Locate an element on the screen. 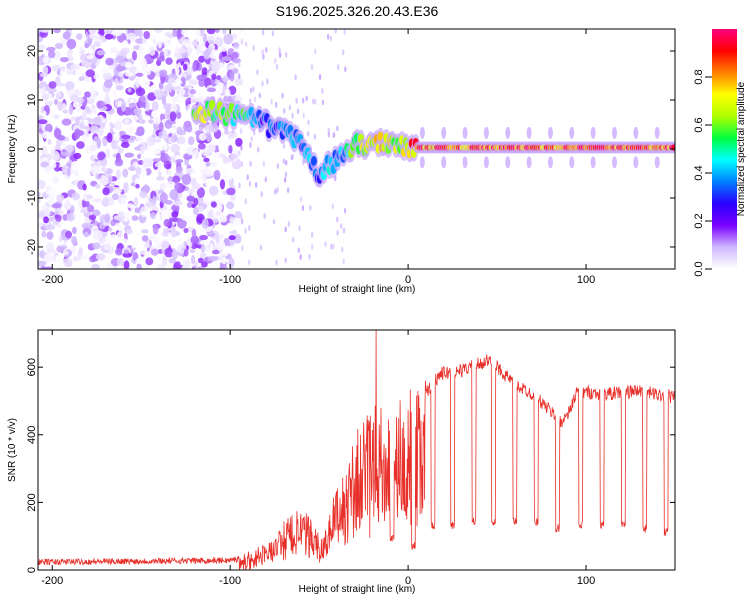 The height and width of the screenshot is (600, 750). spectrogram-x-tick-label: -100 is located at coordinates (230, 280).